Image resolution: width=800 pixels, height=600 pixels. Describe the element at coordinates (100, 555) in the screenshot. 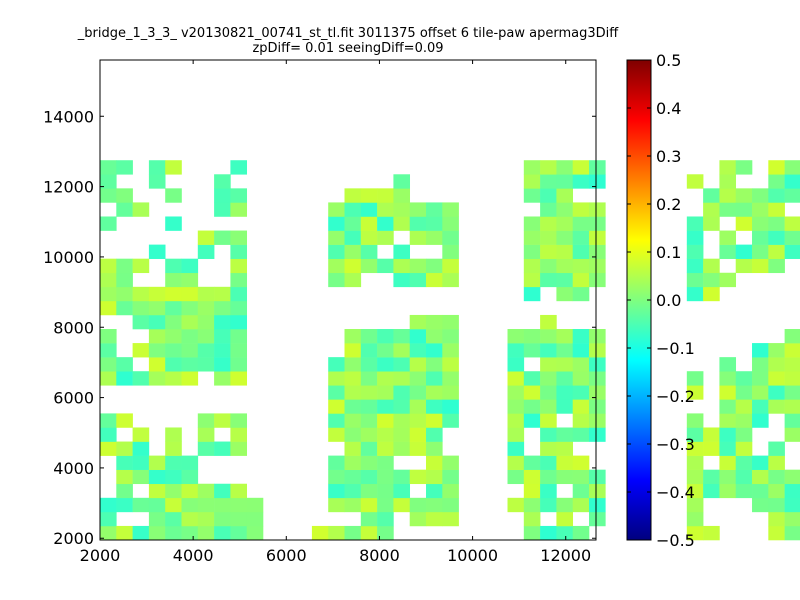

I see `x-tick-label: 2000` at that location.